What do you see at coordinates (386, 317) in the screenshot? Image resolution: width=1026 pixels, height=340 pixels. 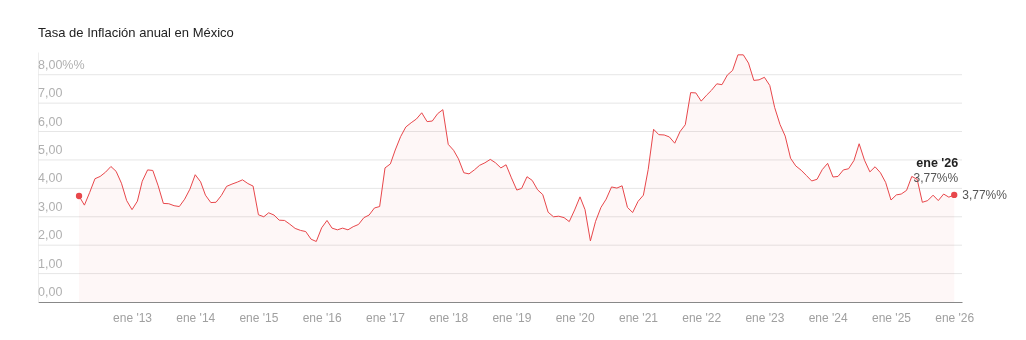 I see `x-tick-label: ene '17` at bounding box center [386, 317].